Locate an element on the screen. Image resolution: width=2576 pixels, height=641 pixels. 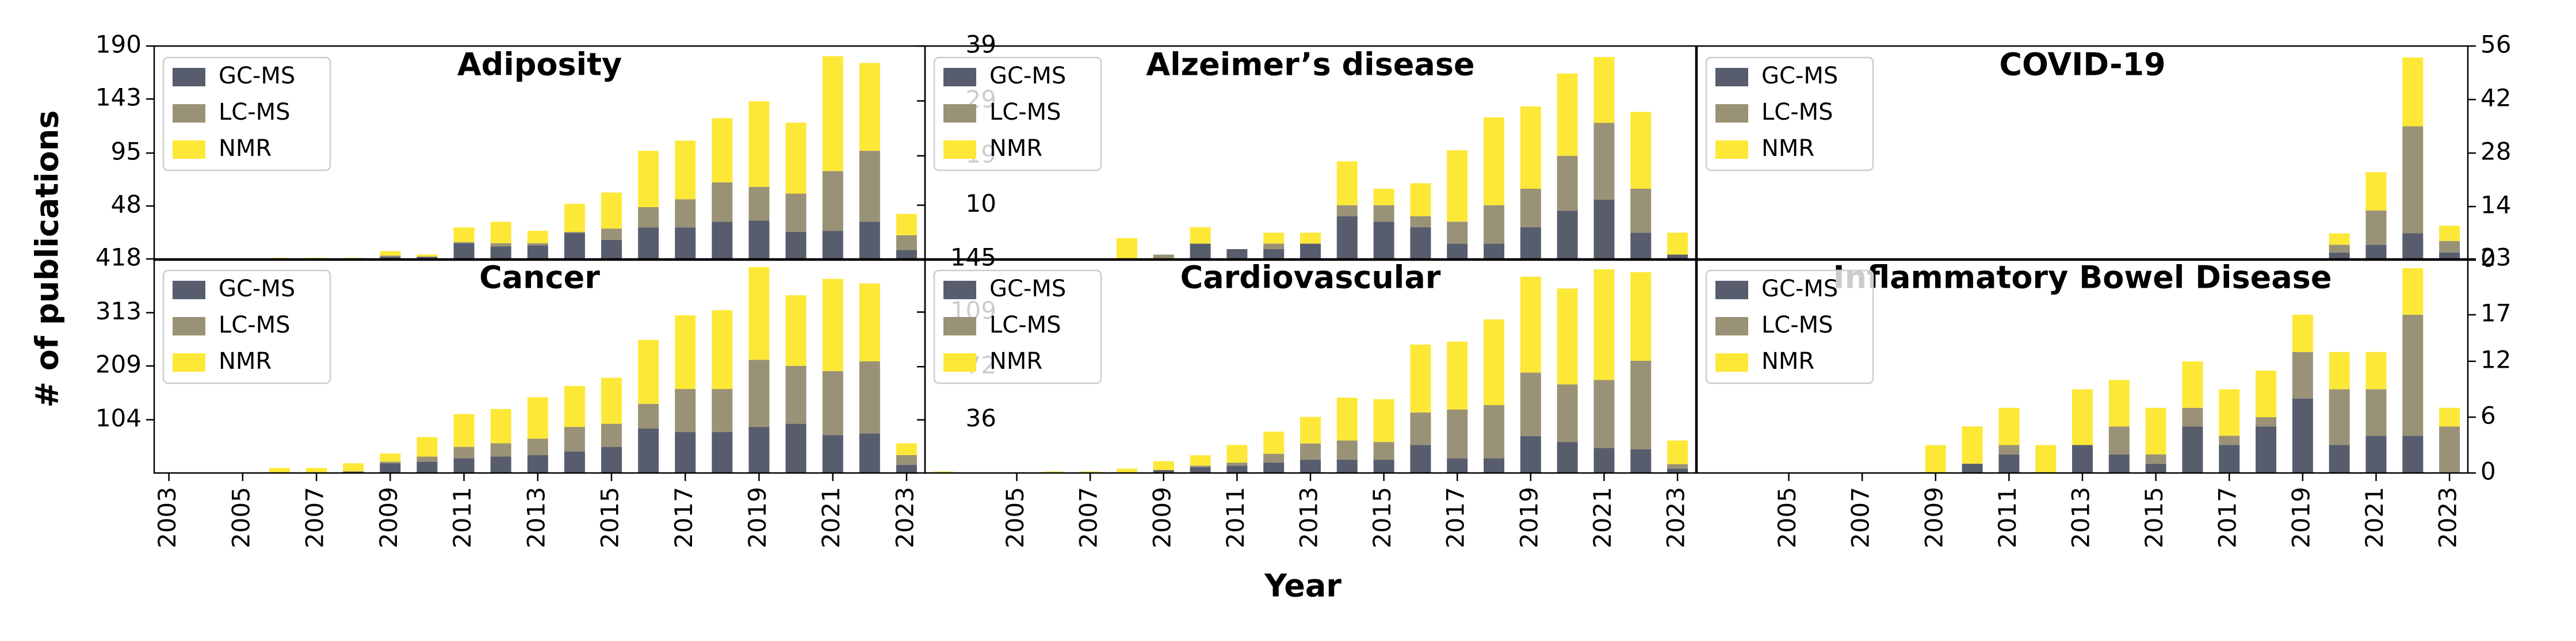
y-tick-label: 12 is located at coordinates (2496, 359).